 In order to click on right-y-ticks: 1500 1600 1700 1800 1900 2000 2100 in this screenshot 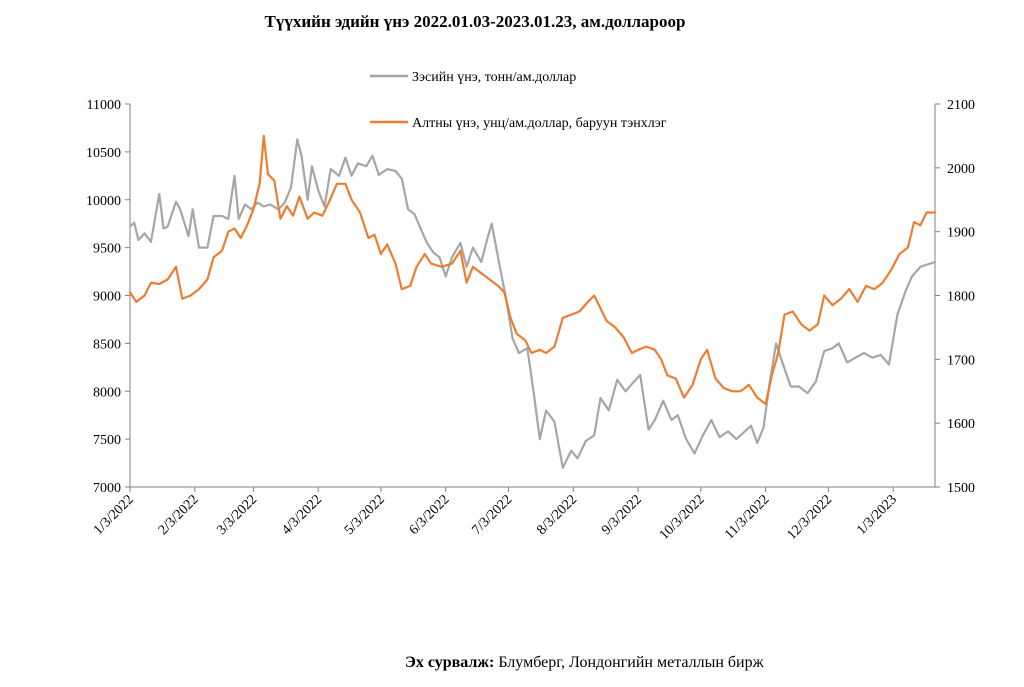, I will do `click(955, 297)`.